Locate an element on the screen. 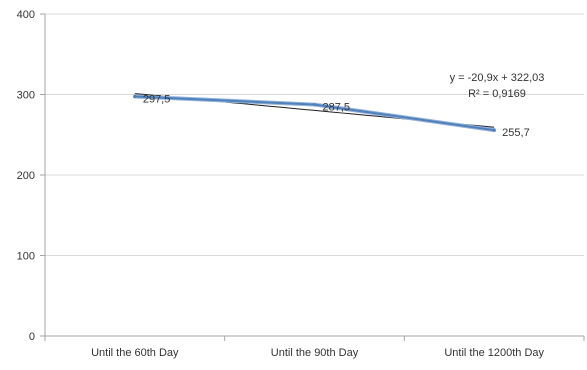 The width and height of the screenshot is (587, 370). trendline-r-squared: R² = 0,9169 is located at coordinates (497, 94).